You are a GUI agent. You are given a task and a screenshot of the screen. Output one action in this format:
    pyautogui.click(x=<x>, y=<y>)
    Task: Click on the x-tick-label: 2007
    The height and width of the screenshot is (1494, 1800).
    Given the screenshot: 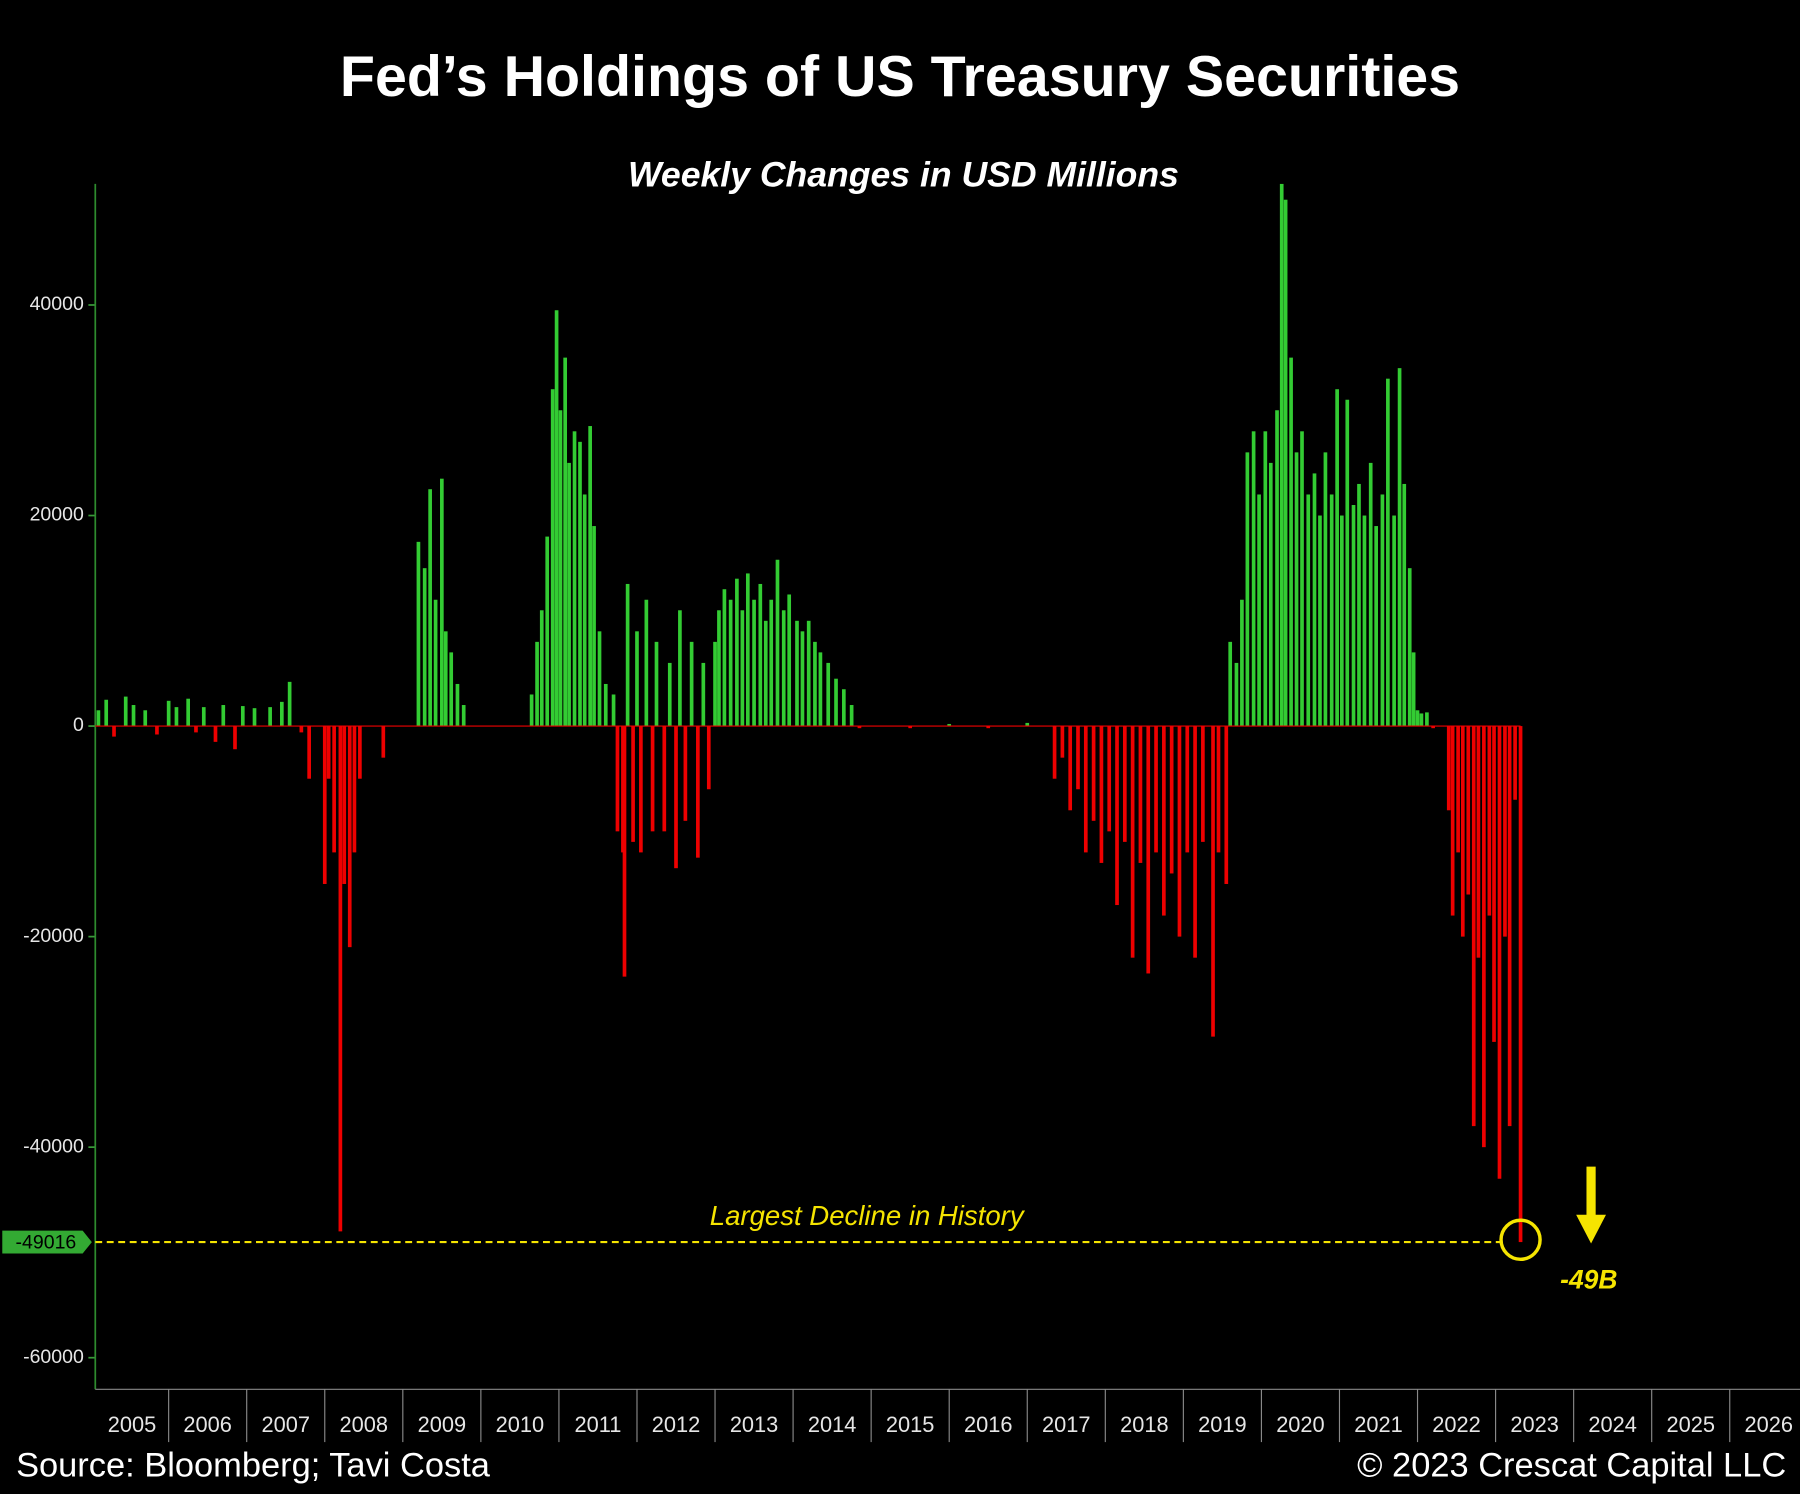 What is the action you would take?
    pyautogui.click(x=285, y=1424)
    